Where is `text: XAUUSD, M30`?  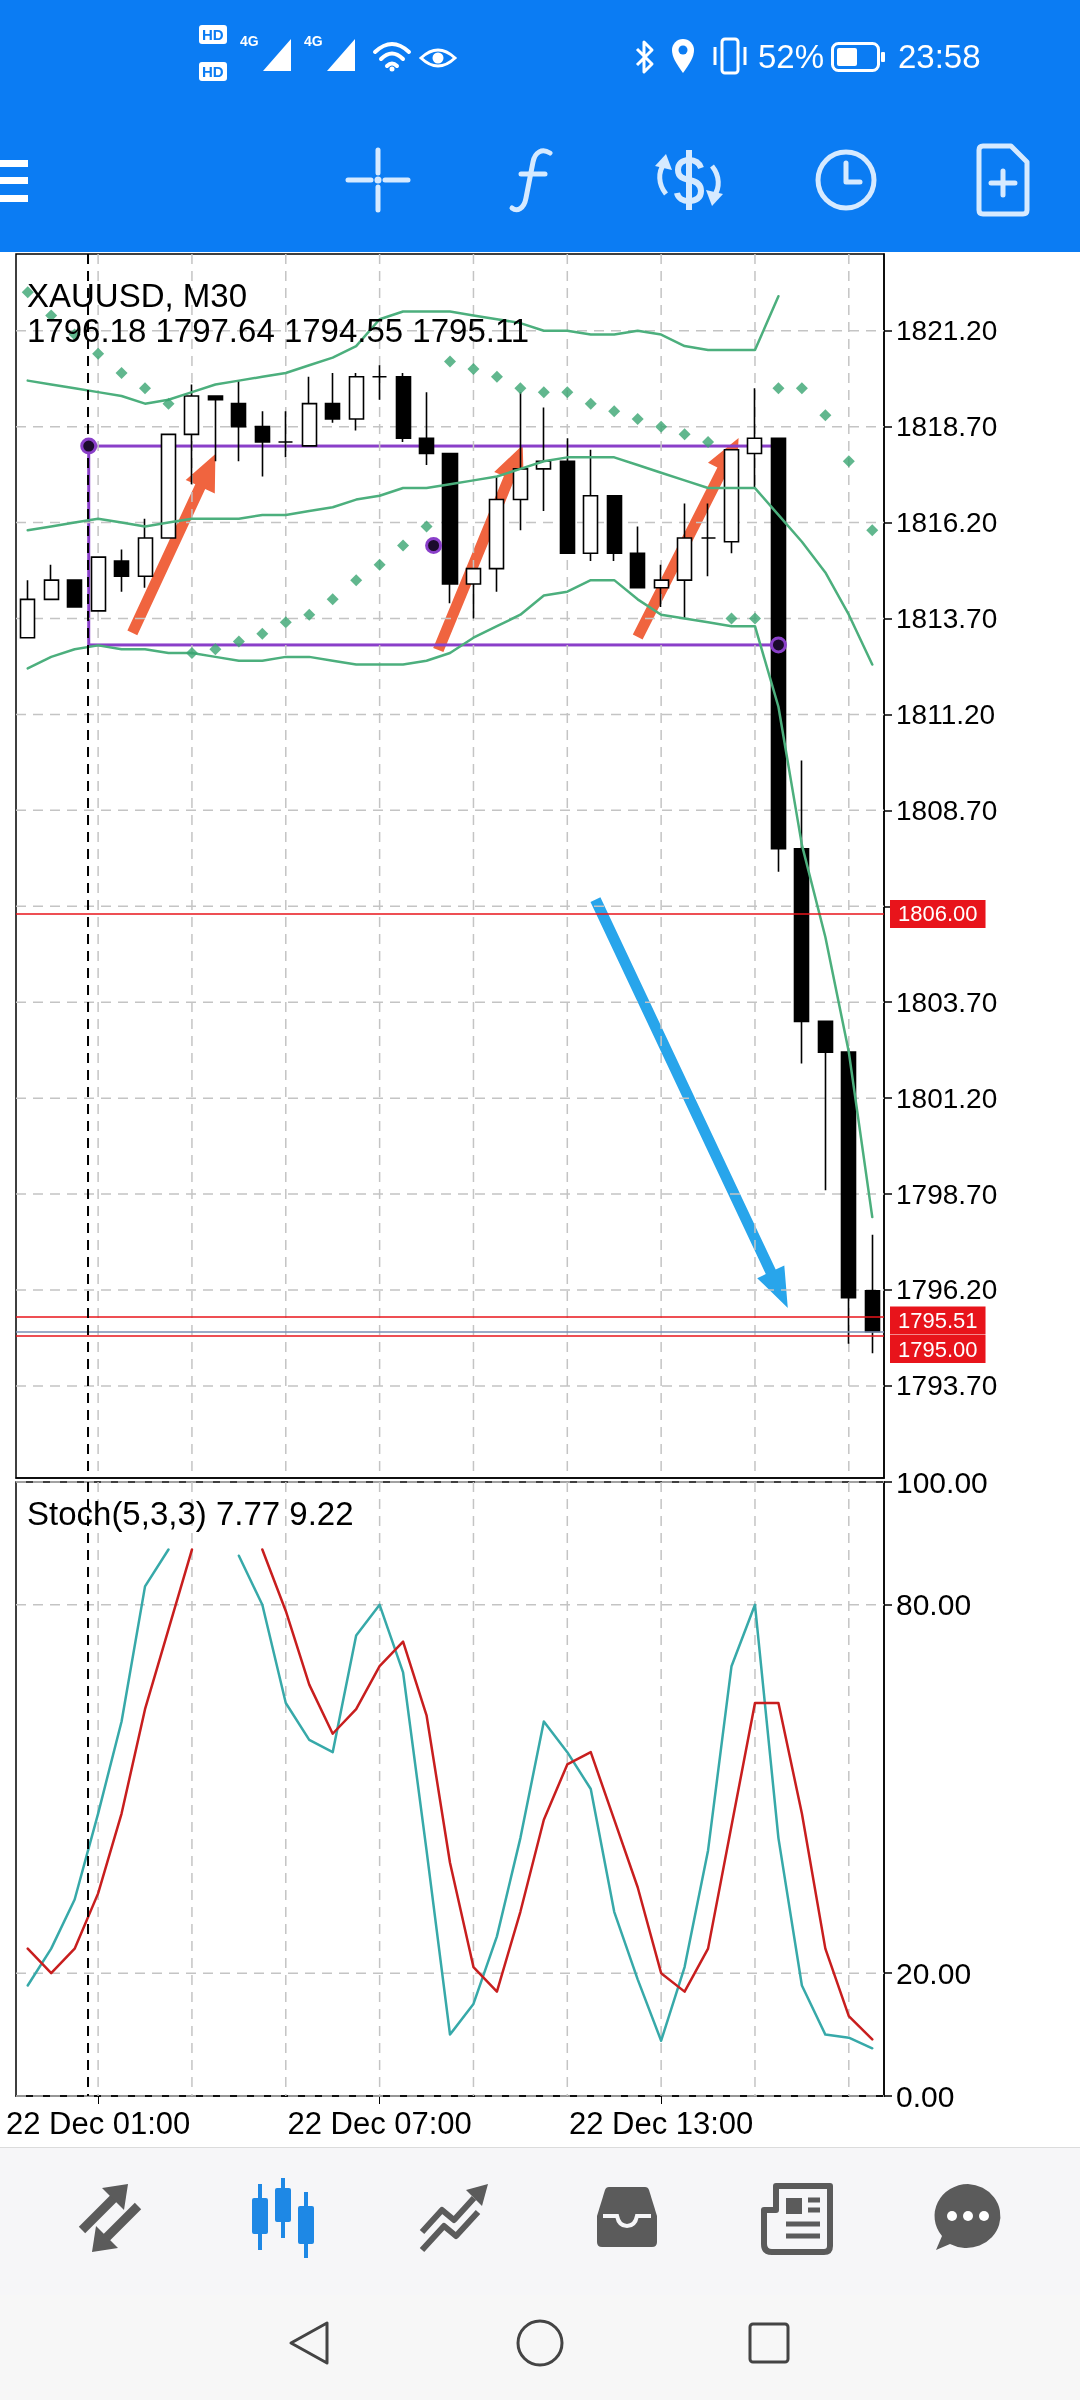
text: XAUUSD, M30 is located at coordinates (137, 295).